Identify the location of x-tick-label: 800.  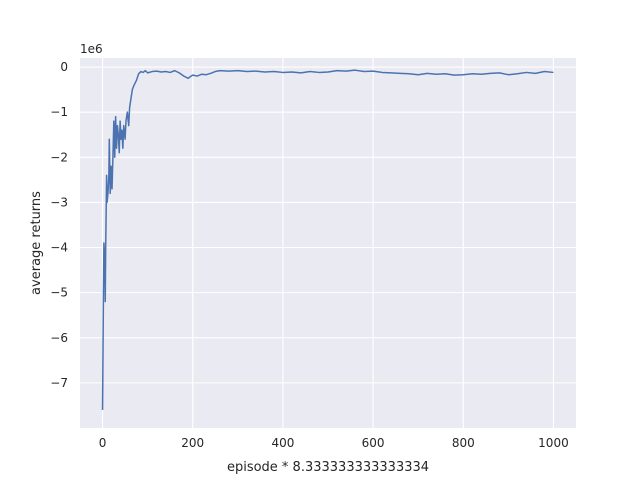
(463, 443).